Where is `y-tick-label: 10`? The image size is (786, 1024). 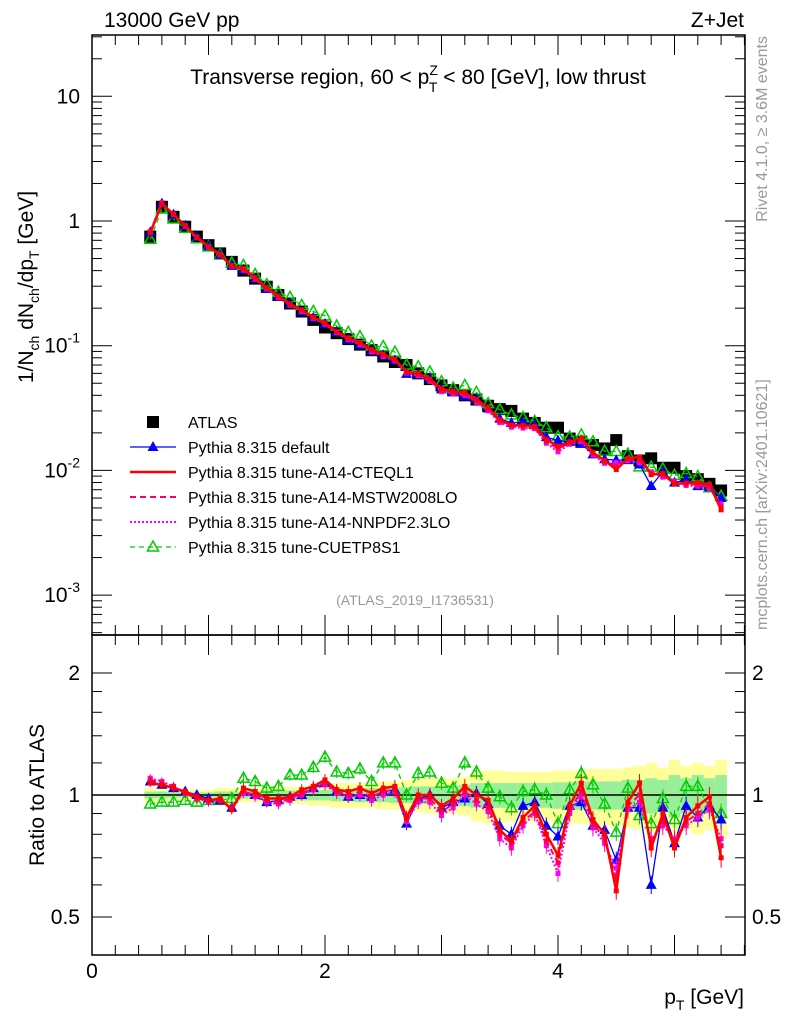 y-tick-label: 10 is located at coordinates (68, 96).